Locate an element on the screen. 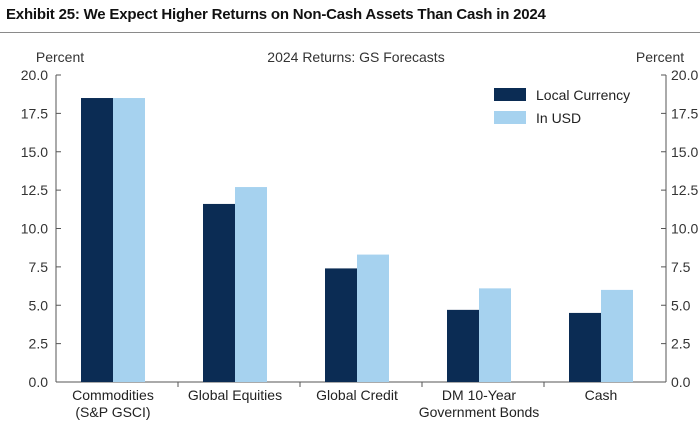 The width and height of the screenshot is (700, 425). legend-label-local-currency: Local Currency is located at coordinates (583, 95).